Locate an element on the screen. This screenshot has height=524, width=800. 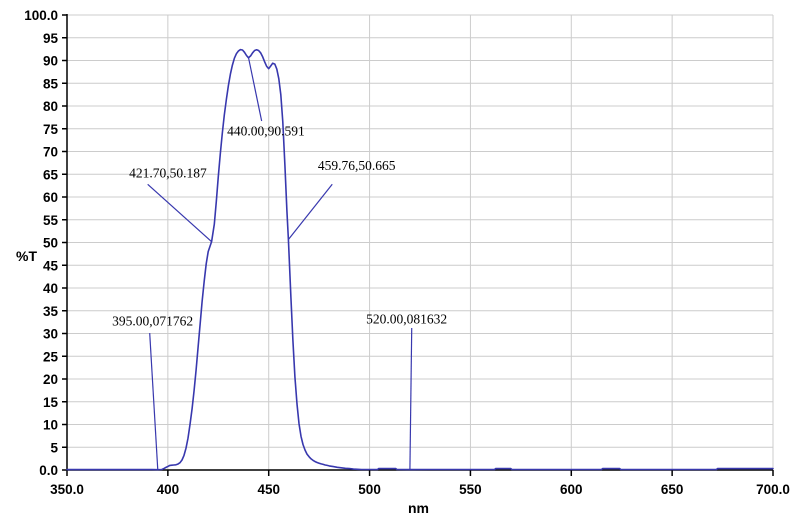
annotation-label: 440.00,90.591 is located at coordinates (266, 131).